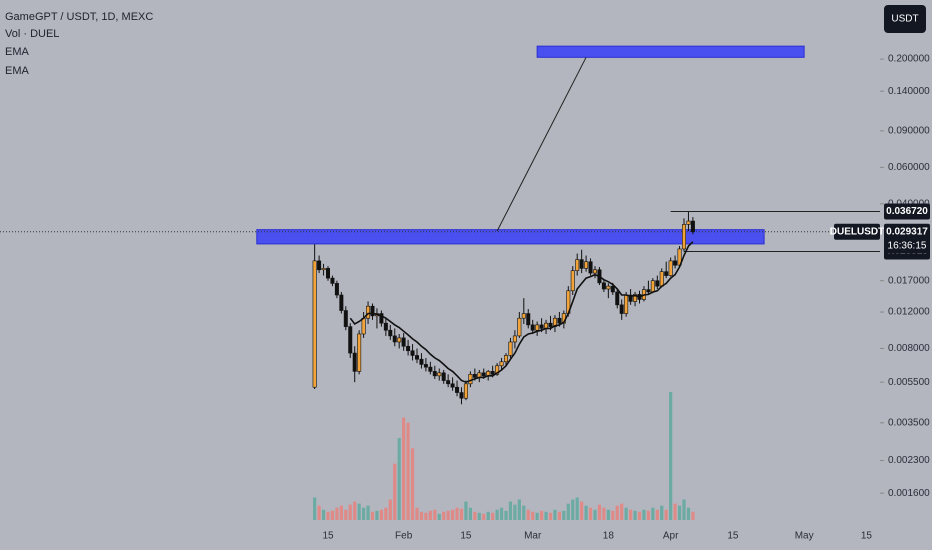  What do you see at coordinates (32, 34) in the screenshot?
I see `indicator-label: Vol · DUEL` at bounding box center [32, 34].